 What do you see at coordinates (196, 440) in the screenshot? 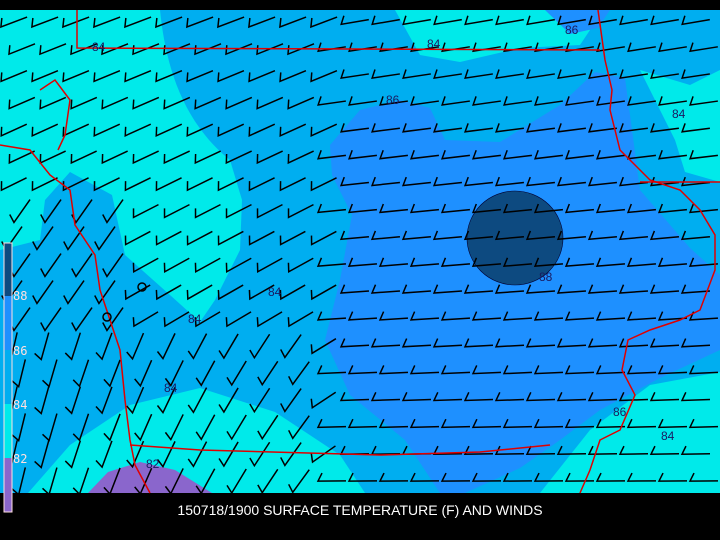
I see `contour-region` at bounding box center [196, 440].